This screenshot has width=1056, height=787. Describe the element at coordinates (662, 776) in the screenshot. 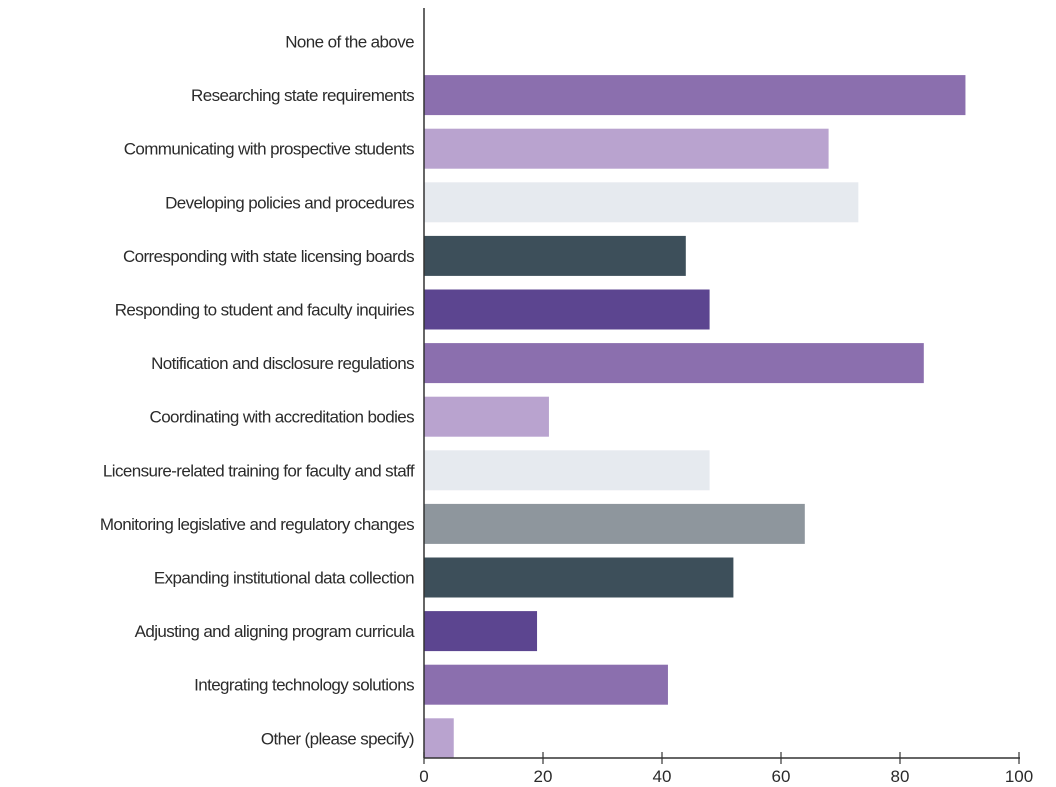

I see `x-tick-label-2: 40` at that location.